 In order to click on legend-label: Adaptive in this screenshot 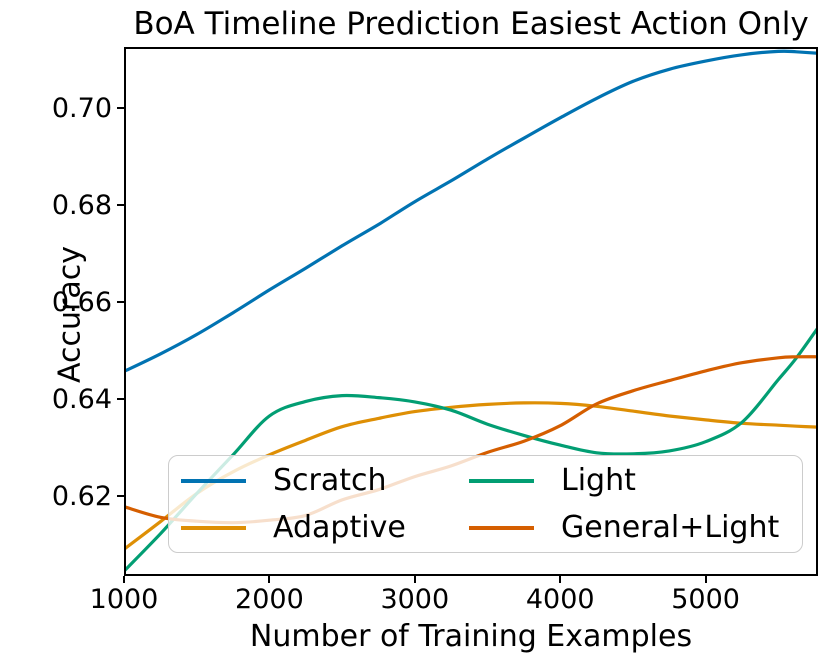, I will do `click(339, 527)`.